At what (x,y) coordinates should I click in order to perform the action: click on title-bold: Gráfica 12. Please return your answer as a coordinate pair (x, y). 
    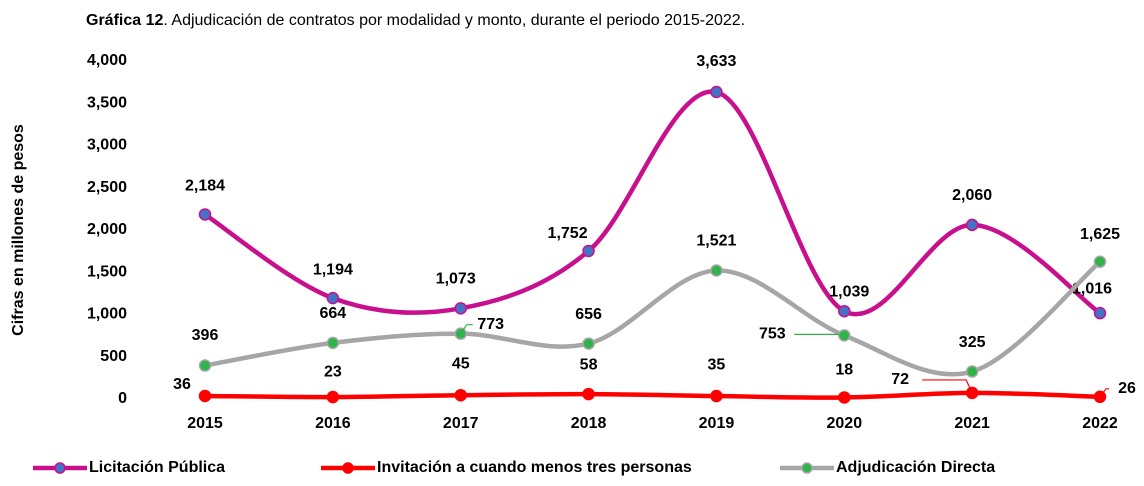
    Looking at the image, I should click on (124, 20).